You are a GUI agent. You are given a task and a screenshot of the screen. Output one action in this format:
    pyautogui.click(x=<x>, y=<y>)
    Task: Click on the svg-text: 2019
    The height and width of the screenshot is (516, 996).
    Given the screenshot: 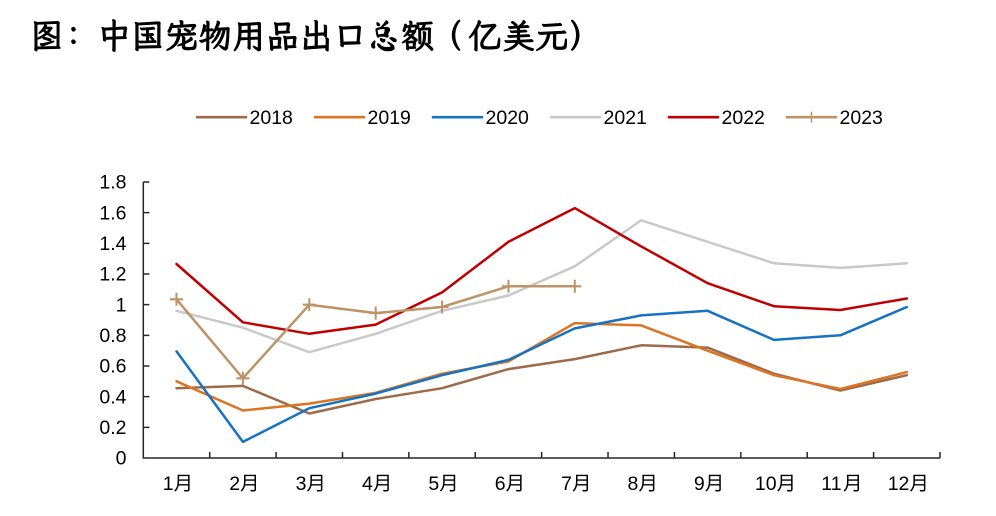 What is the action you would take?
    pyautogui.click(x=389, y=118)
    